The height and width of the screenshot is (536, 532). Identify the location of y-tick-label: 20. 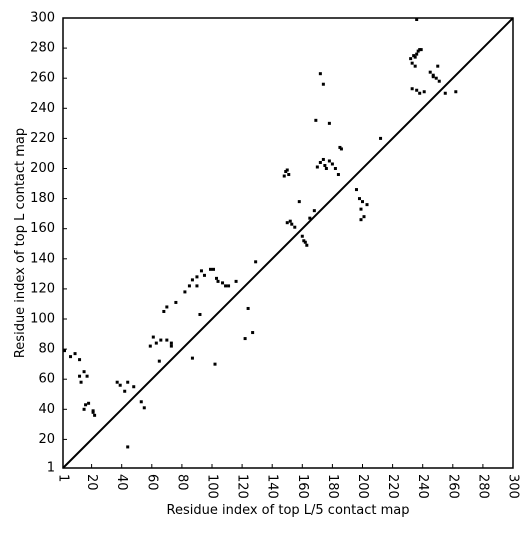
(46, 439).